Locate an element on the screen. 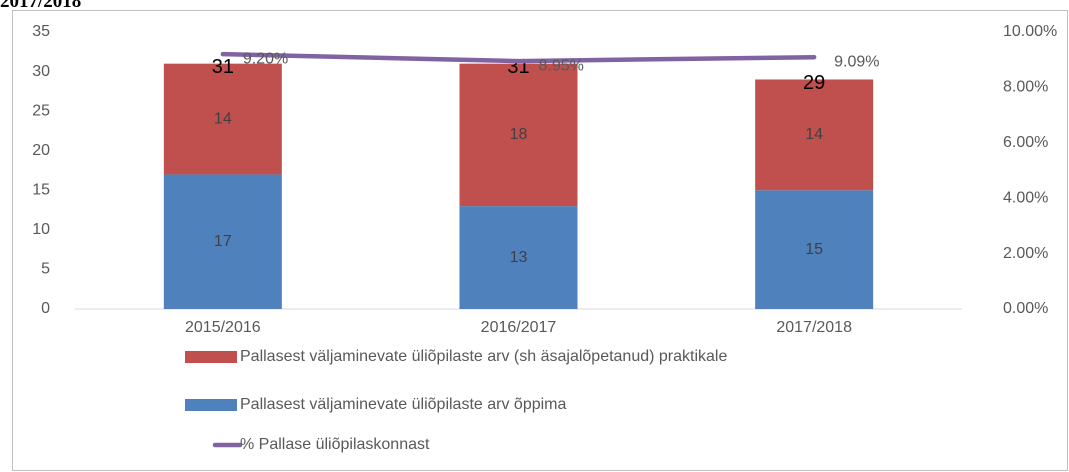 The image size is (1069, 472). y2-tick-label: 4.00% is located at coordinates (1025, 197).